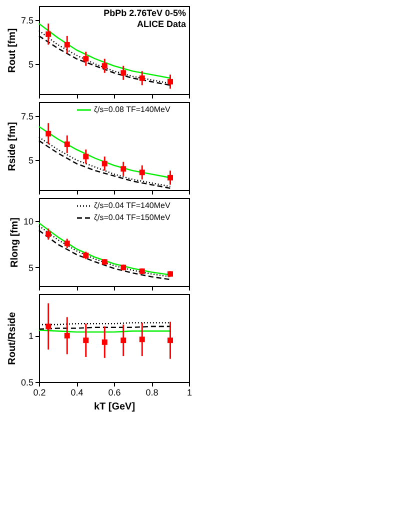  What do you see at coordinates (132, 217) in the screenshot?
I see `legend-label: ζ/s=0.04 TF=150MeV` at bounding box center [132, 217].